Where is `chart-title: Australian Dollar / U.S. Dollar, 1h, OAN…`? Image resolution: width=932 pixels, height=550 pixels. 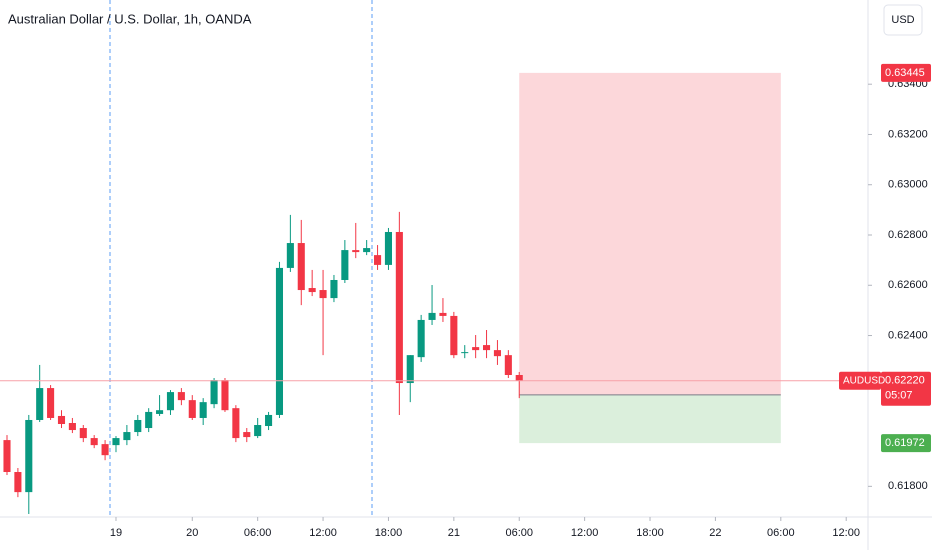 chart-title: Australian Dollar / U.S. Dollar, 1h, OAN… is located at coordinates (130, 18).